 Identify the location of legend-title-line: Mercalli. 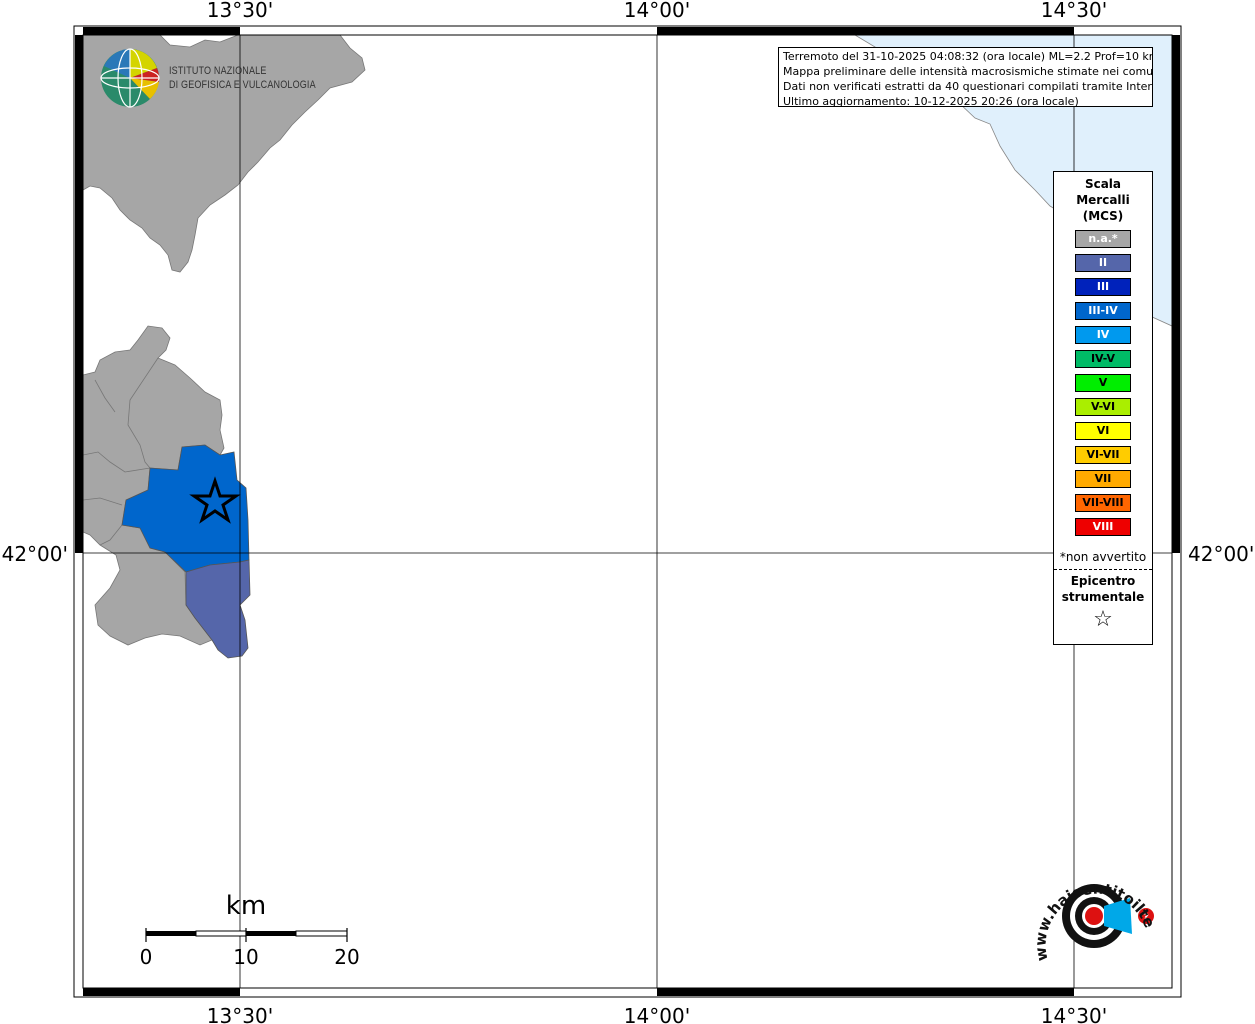
(1103, 200).